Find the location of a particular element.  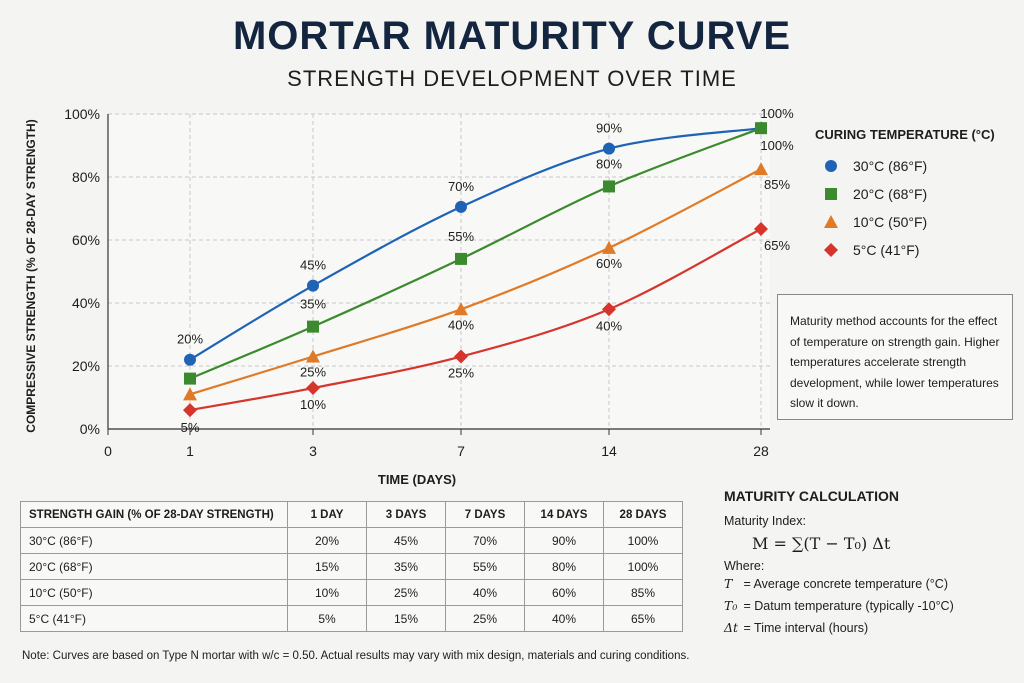

y-tick-label: 60% is located at coordinates (86, 240).